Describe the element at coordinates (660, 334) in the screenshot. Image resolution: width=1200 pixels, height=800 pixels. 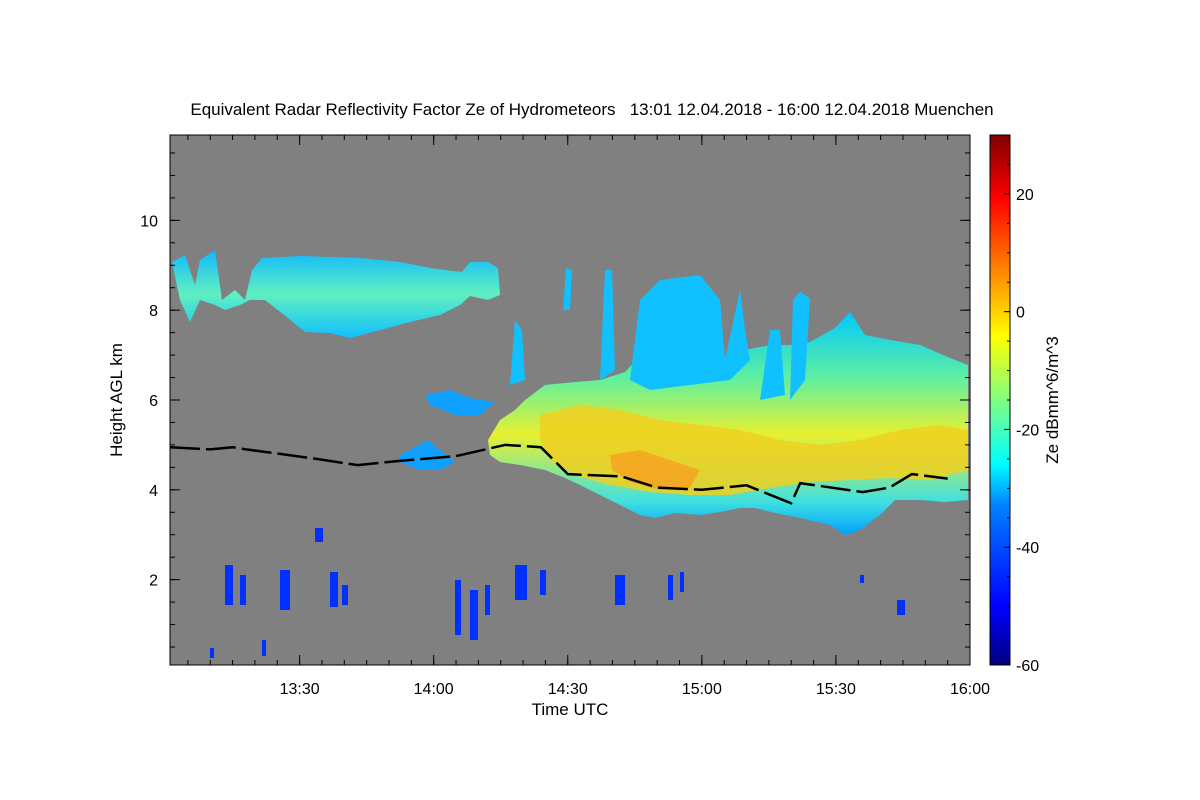
I see `generating-cells` at that location.